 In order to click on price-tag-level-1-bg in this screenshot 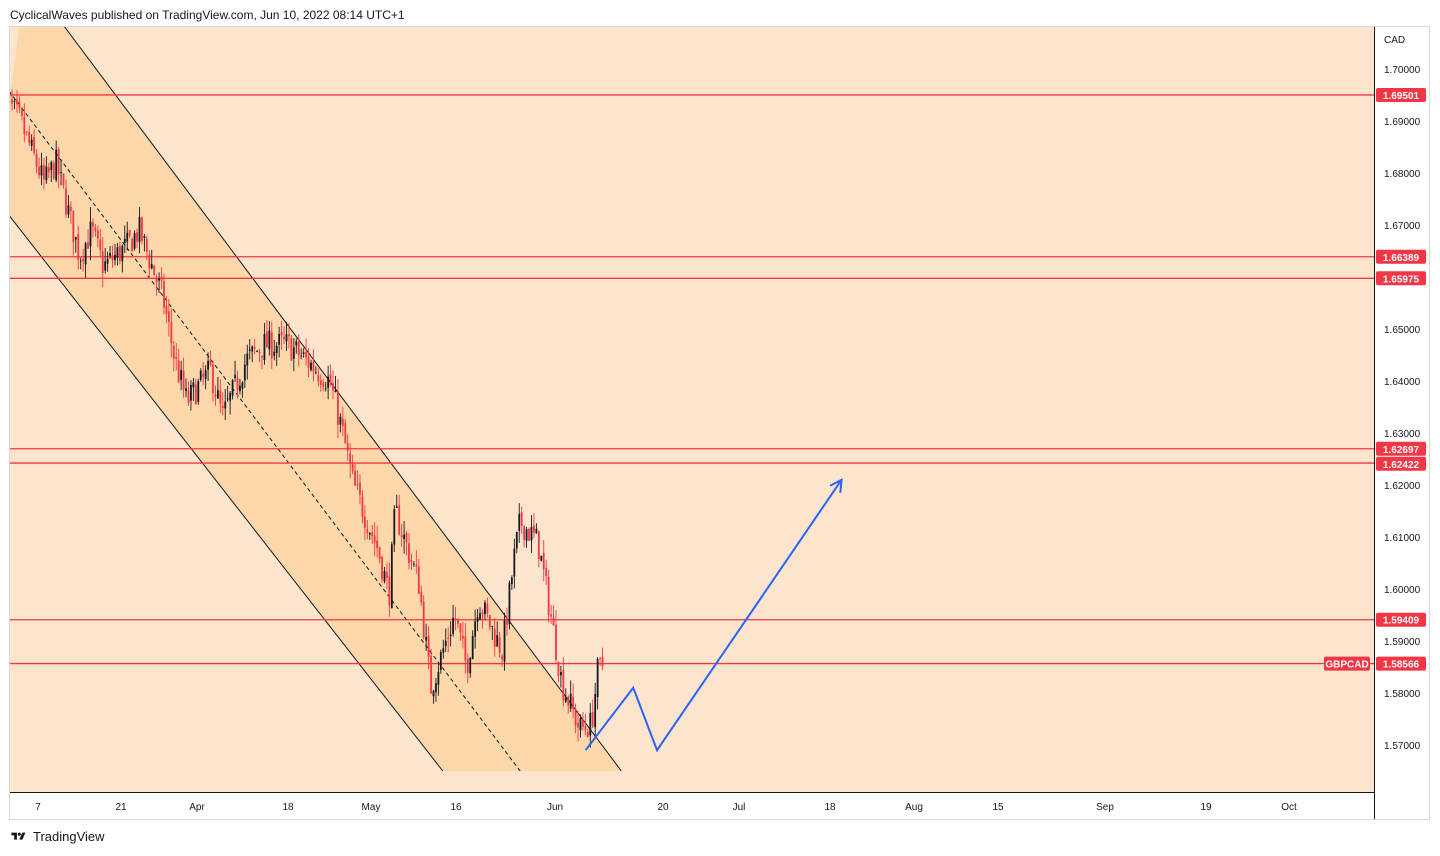, I will do `click(1401, 256)`.